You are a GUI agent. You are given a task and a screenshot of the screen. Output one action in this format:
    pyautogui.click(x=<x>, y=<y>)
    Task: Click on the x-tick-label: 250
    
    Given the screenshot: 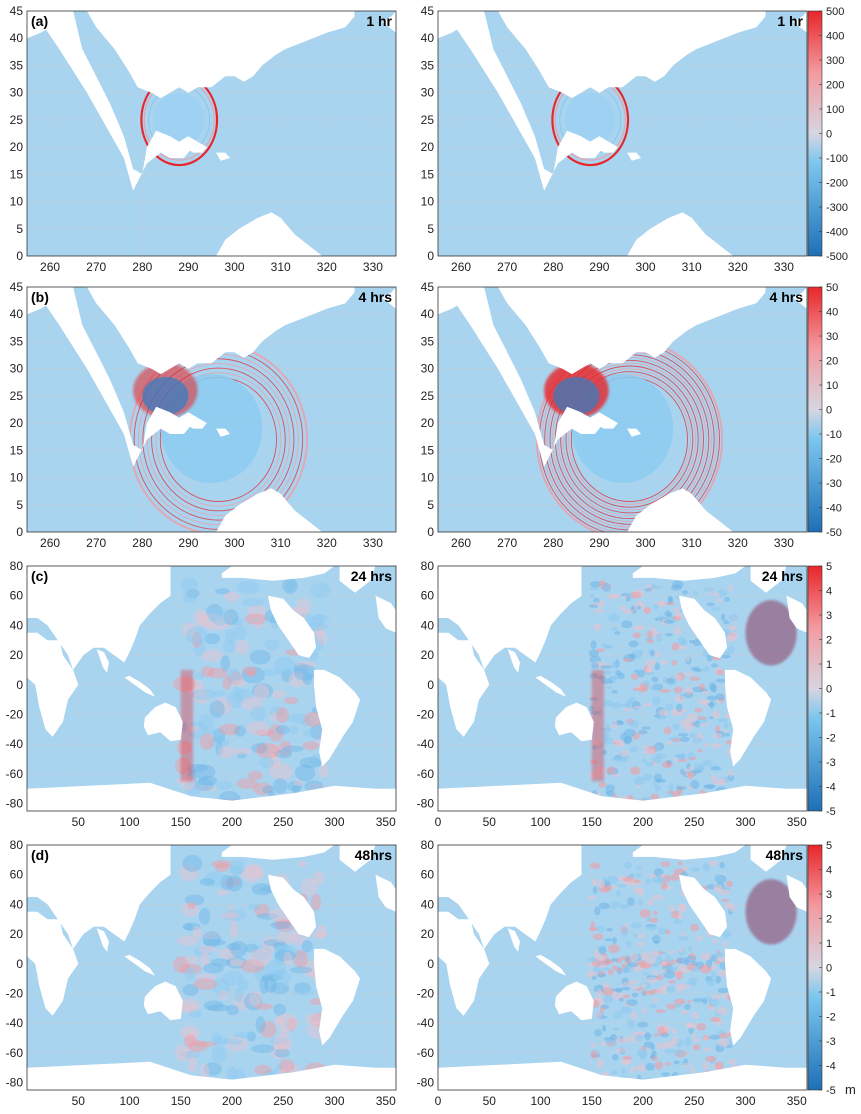 What is the action you would take?
    pyautogui.click(x=694, y=1101)
    